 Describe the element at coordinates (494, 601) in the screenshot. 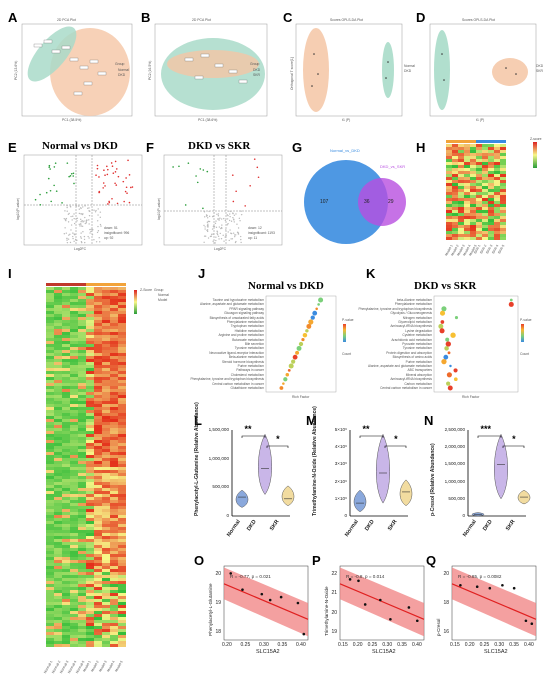

I see `corr-regression-line` at that location.